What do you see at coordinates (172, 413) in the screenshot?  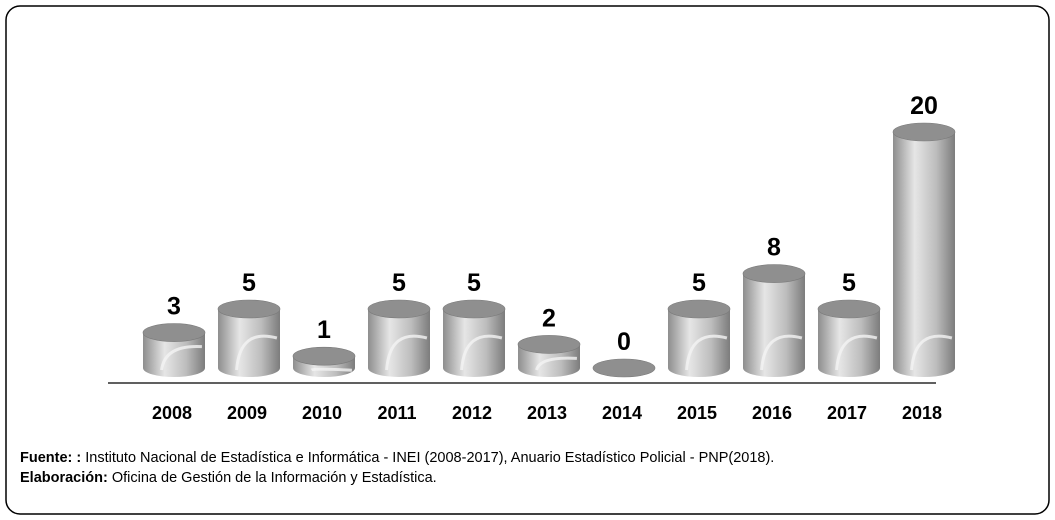 I see `x-tick-label: 2008` at bounding box center [172, 413].